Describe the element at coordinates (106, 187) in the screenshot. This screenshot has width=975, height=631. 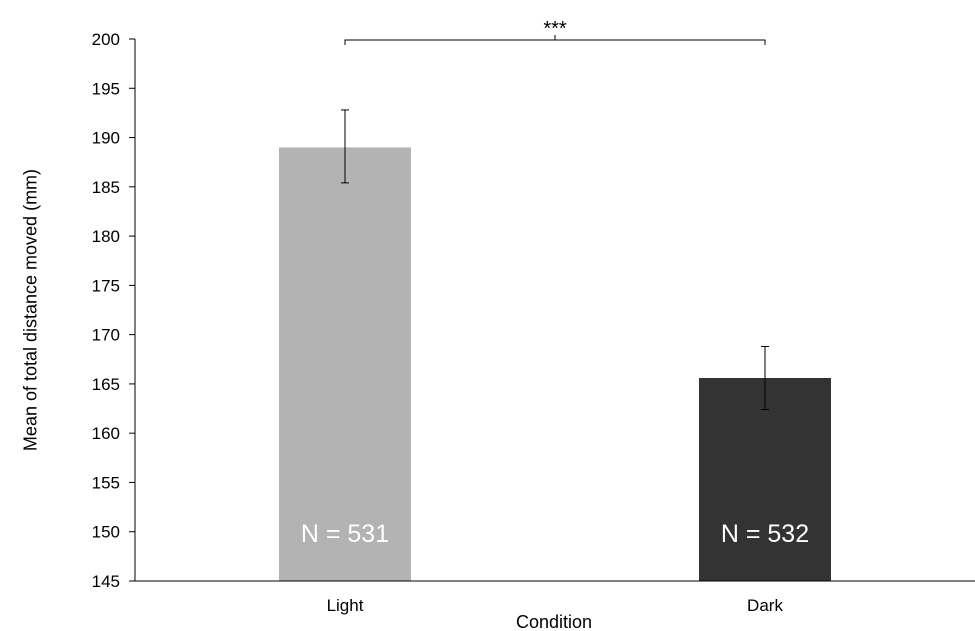
I see `y-tick-label: 185` at that location.